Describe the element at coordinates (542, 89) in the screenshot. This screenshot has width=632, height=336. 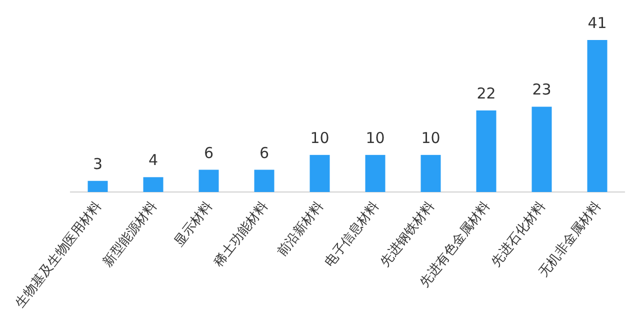
I see `data-label: 23` at that location.